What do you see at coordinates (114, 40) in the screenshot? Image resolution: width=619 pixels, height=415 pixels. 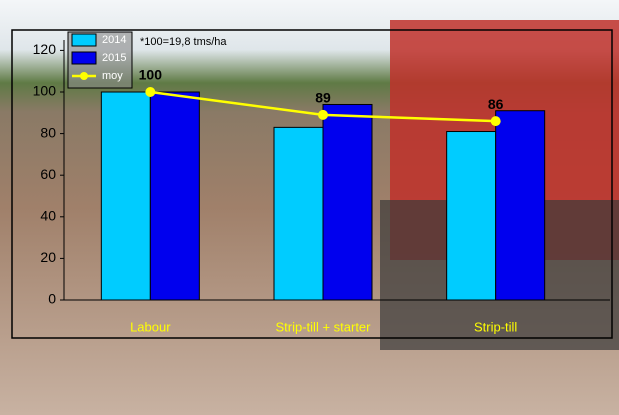 I see `legend-label: 2014` at bounding box center [114, 40].